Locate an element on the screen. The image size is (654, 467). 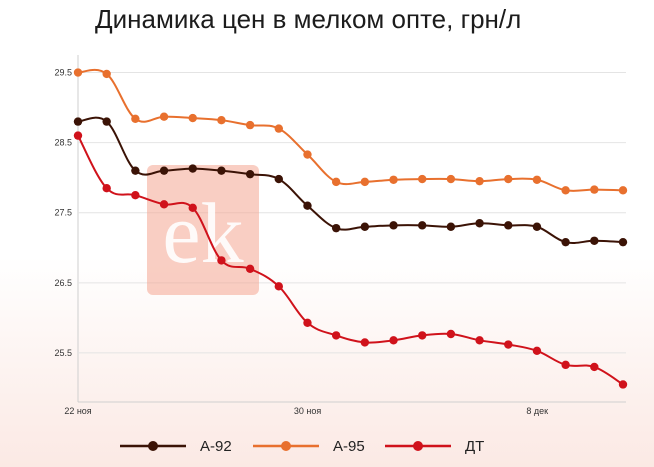
y-tick-label: 28.5 is located at coordinates (63, 143).